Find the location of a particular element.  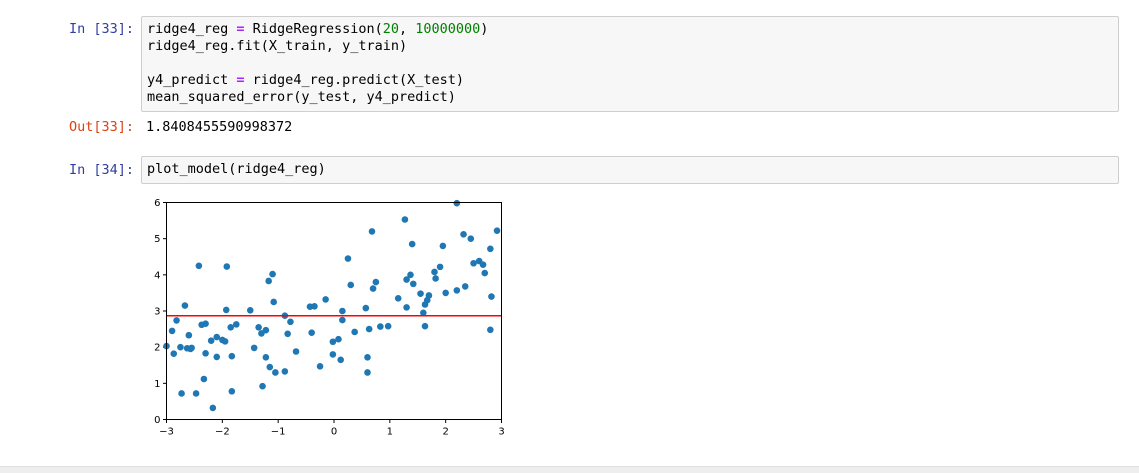

cell-34-in-prompt: In [34]: is located at coordinates (101, 170).